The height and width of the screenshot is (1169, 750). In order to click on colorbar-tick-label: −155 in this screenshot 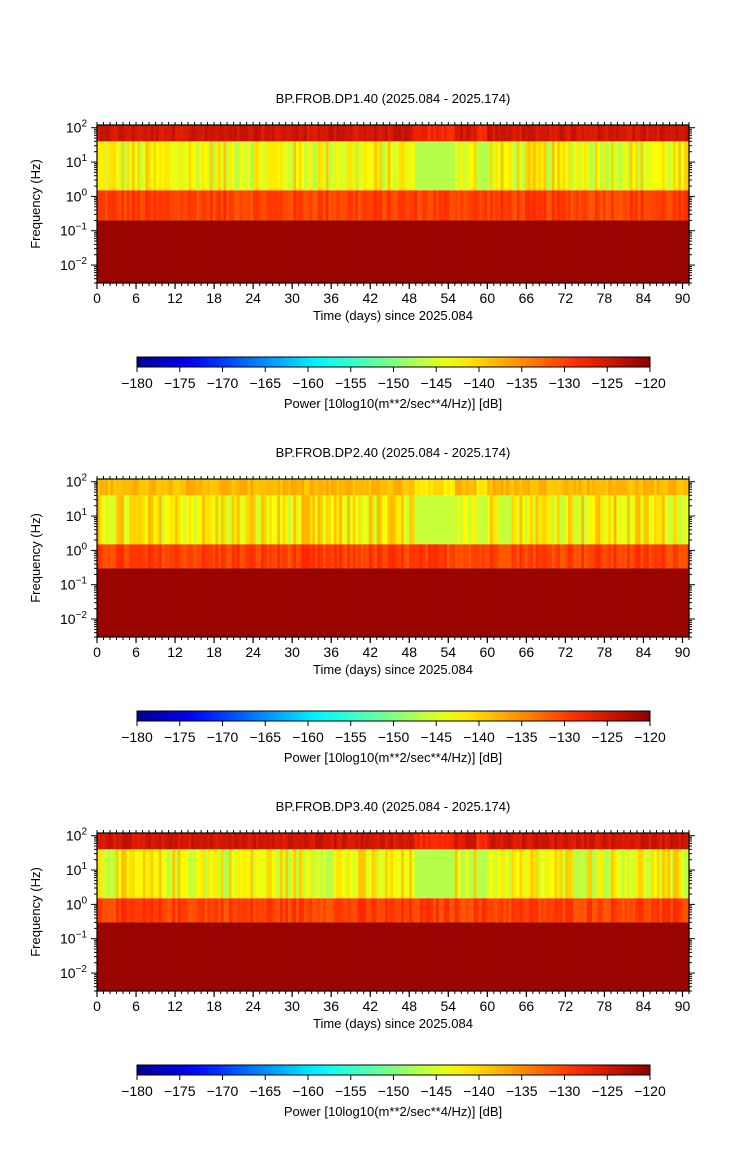, I will do `click(351, 1091)`.